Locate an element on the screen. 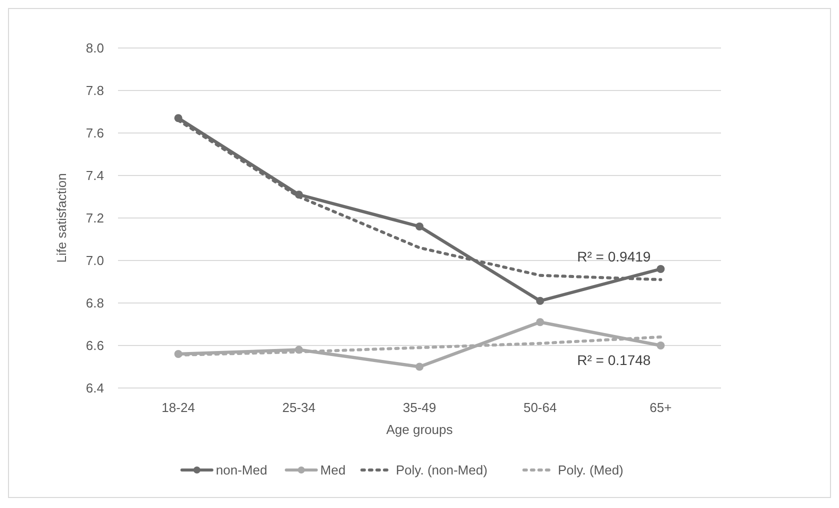  legend-label: Poly. (Med) is located at coordinates (591, 470).